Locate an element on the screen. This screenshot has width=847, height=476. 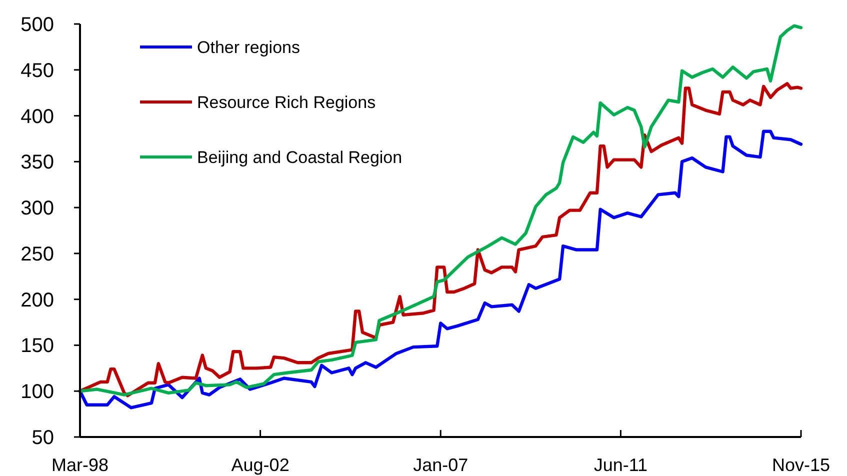
y-tick-label: 450 is located at coordinates (37, 71).